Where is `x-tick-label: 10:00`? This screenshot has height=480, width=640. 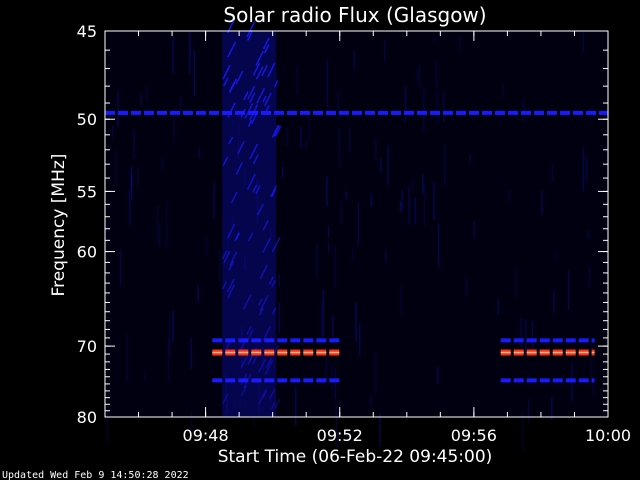
x-tick-label: 10:00 is located at coordinates (608, 435).